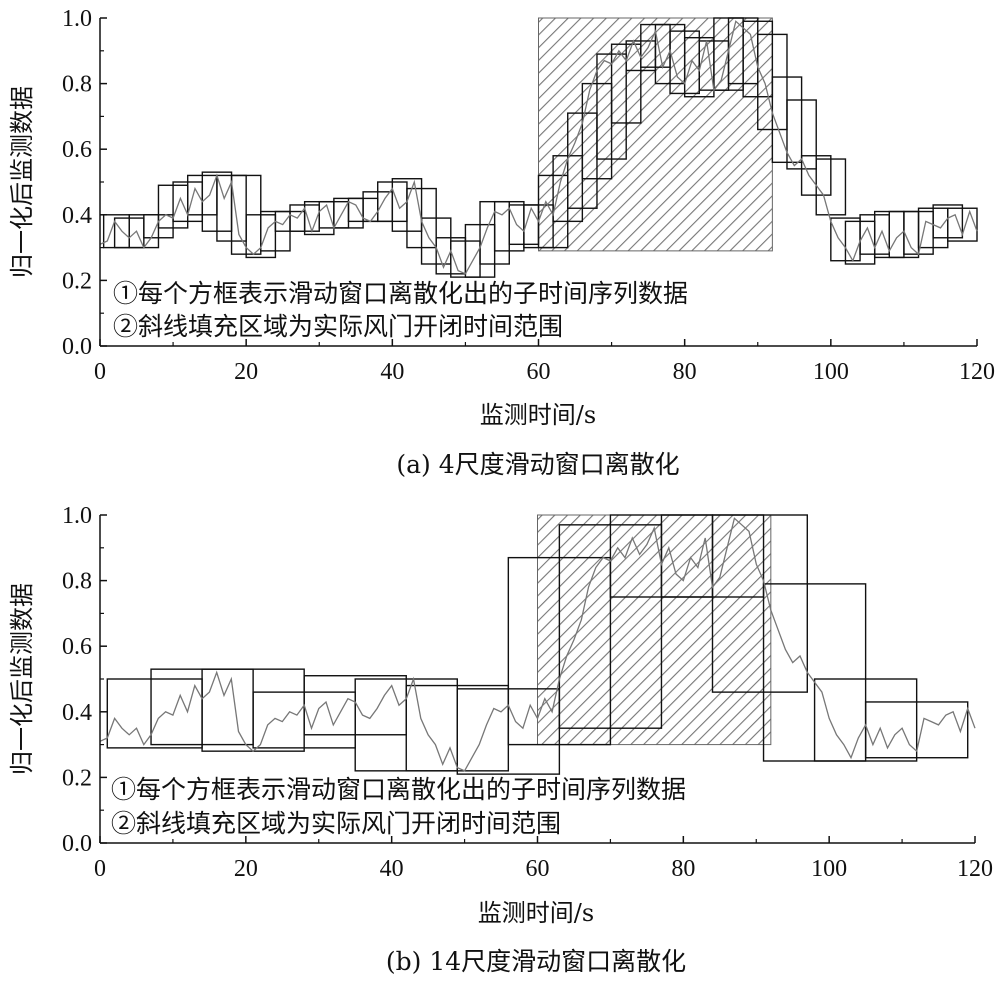 This screenshot has width=1000, height=984. Describe the element at coordinates (977, 372) in the screenshot. I see `x-tick-label-a-6: 120` at that location.